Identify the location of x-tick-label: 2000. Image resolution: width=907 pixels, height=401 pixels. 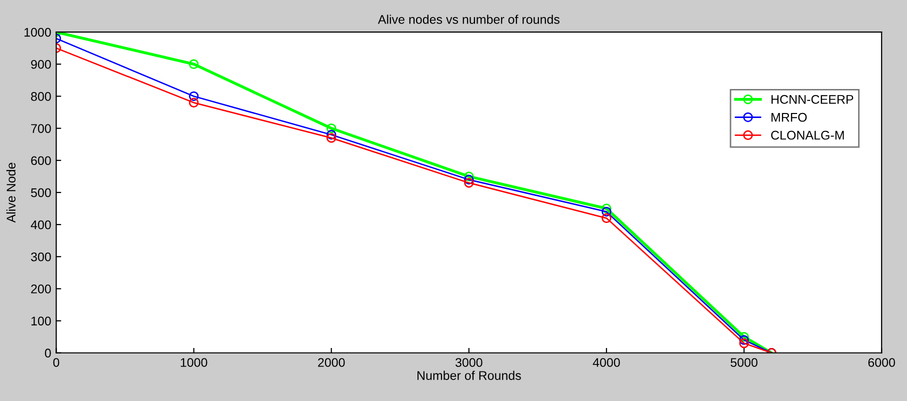
(331, 362).